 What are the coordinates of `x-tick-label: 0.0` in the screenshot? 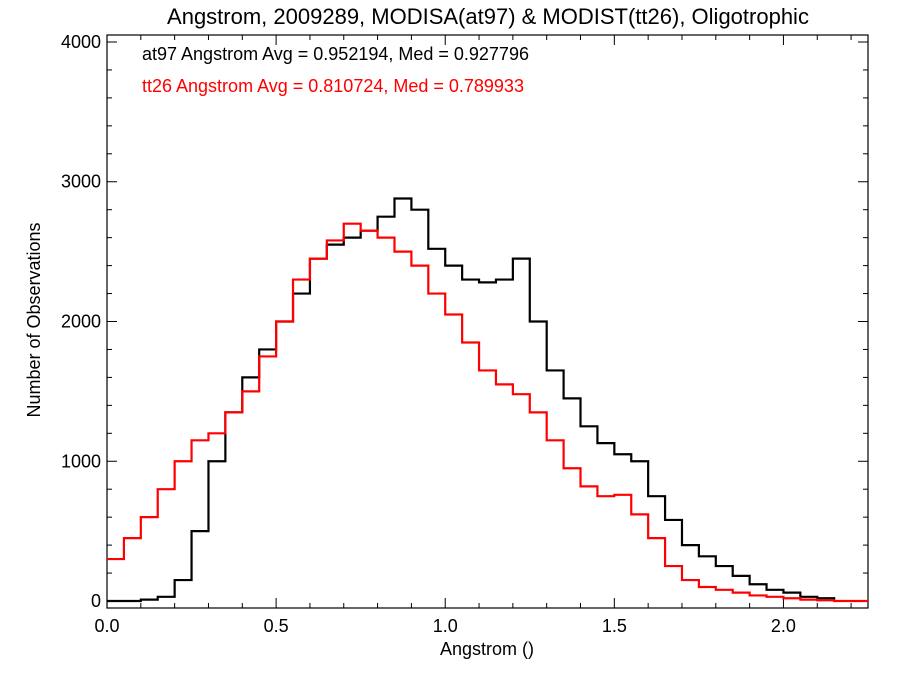 It's located at (106, 626).